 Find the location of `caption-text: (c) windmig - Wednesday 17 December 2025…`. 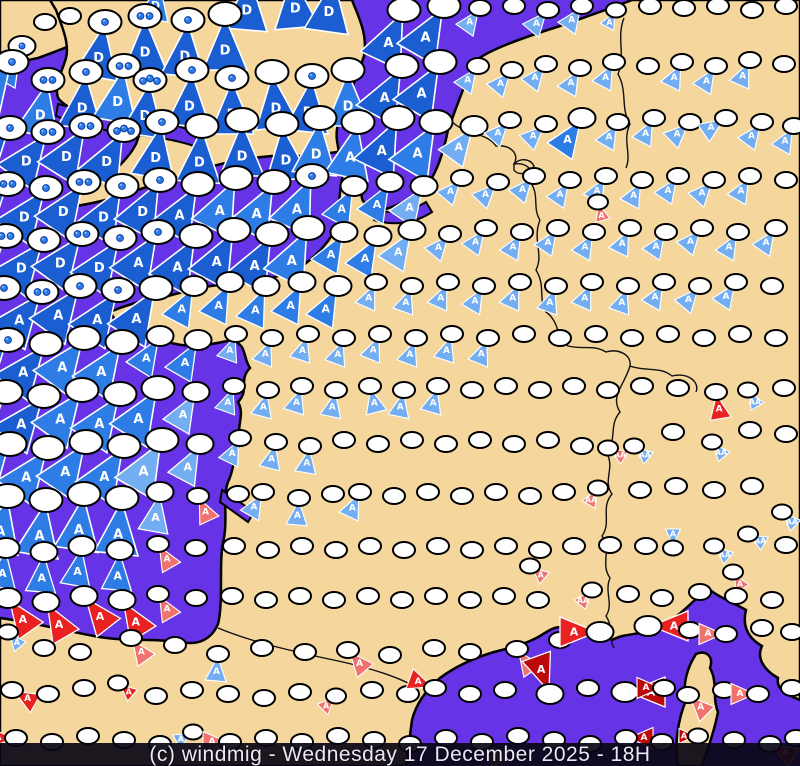

caption-text: (c) windmig - Wednesday 17 December 2025… is located at coordinates (400, 754).